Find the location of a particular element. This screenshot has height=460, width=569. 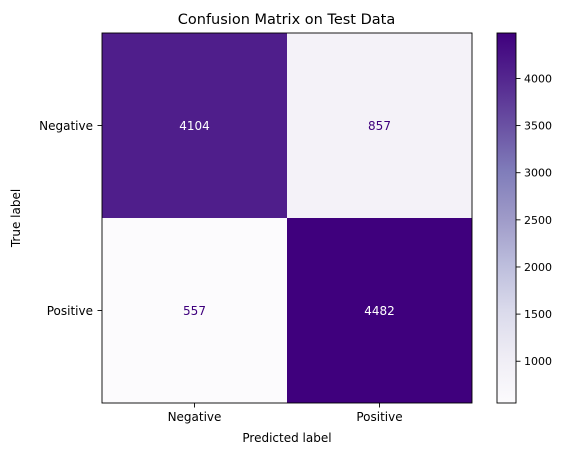

x-tick-label: Negative is located at coordinates (195, 417).